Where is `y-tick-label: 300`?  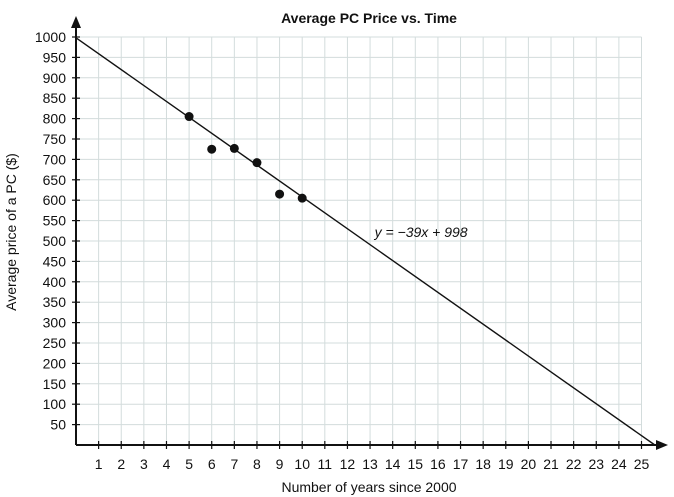
y-tick-label: 300 is located at coordinates (55, 323).